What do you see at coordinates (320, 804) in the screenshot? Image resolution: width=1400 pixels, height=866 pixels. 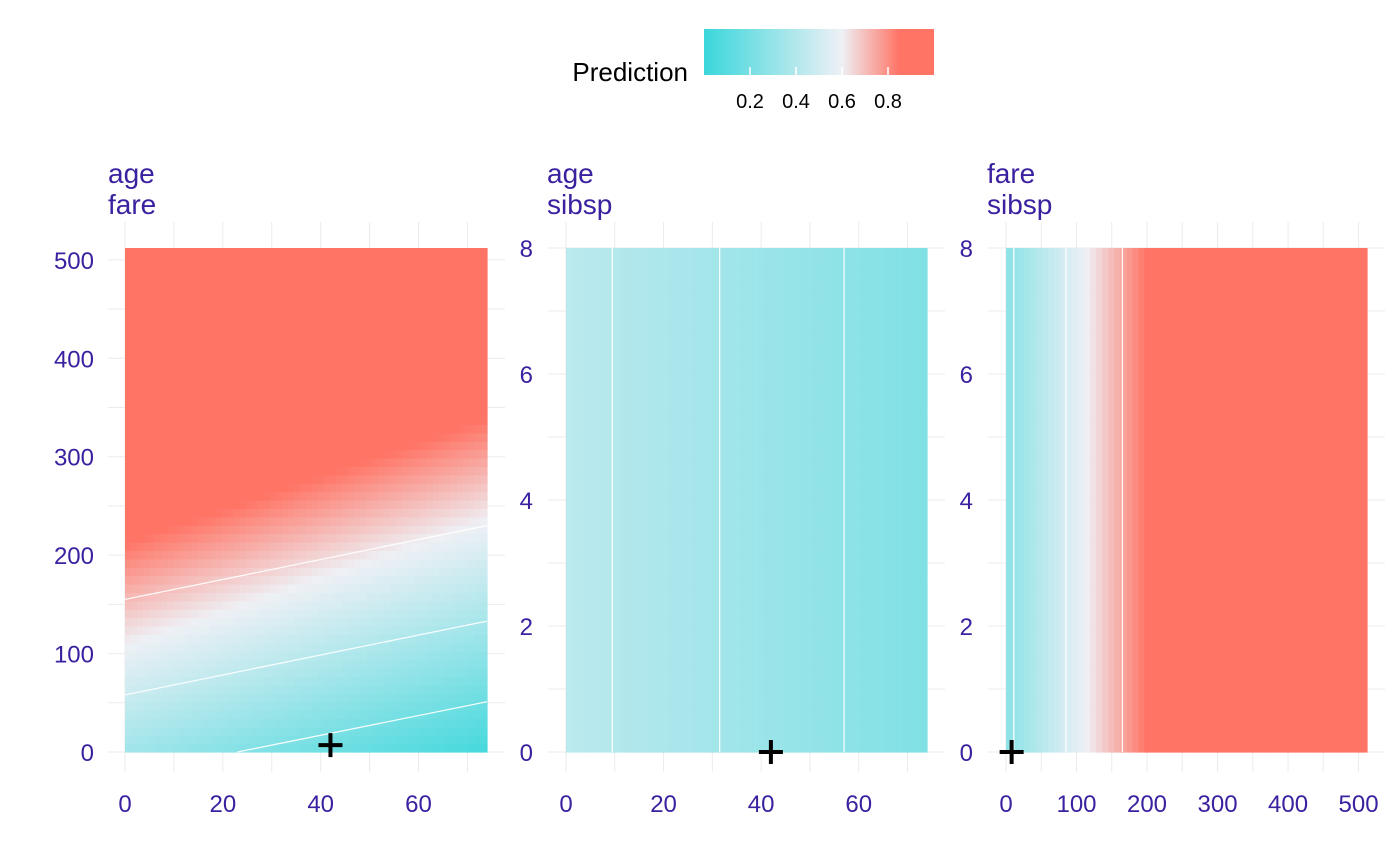 I see `x-tick-label: 40` at bounding box center [320, 804].